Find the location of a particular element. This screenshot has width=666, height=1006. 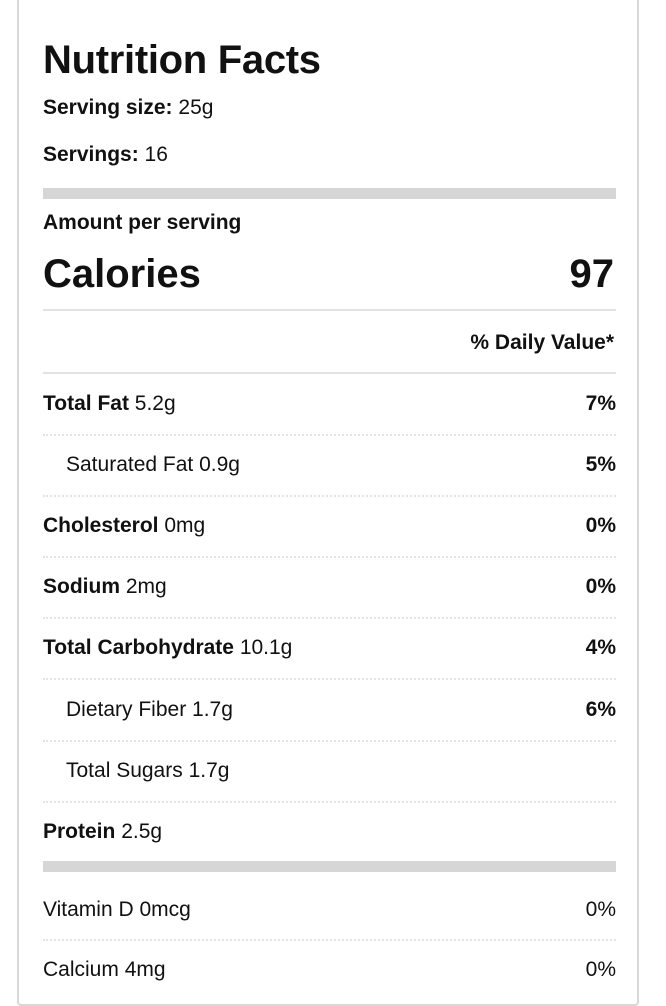

nutrient-name: Total Fat 5.2g is located at coordinates (109, 403).